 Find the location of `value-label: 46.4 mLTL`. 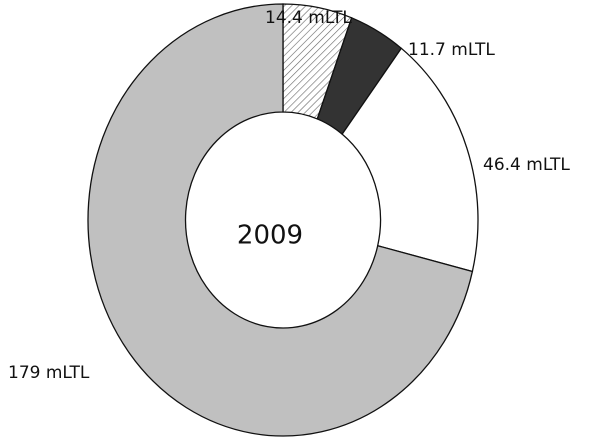

value-label: 46.4 mLTL is located at coordinates (526, 165).